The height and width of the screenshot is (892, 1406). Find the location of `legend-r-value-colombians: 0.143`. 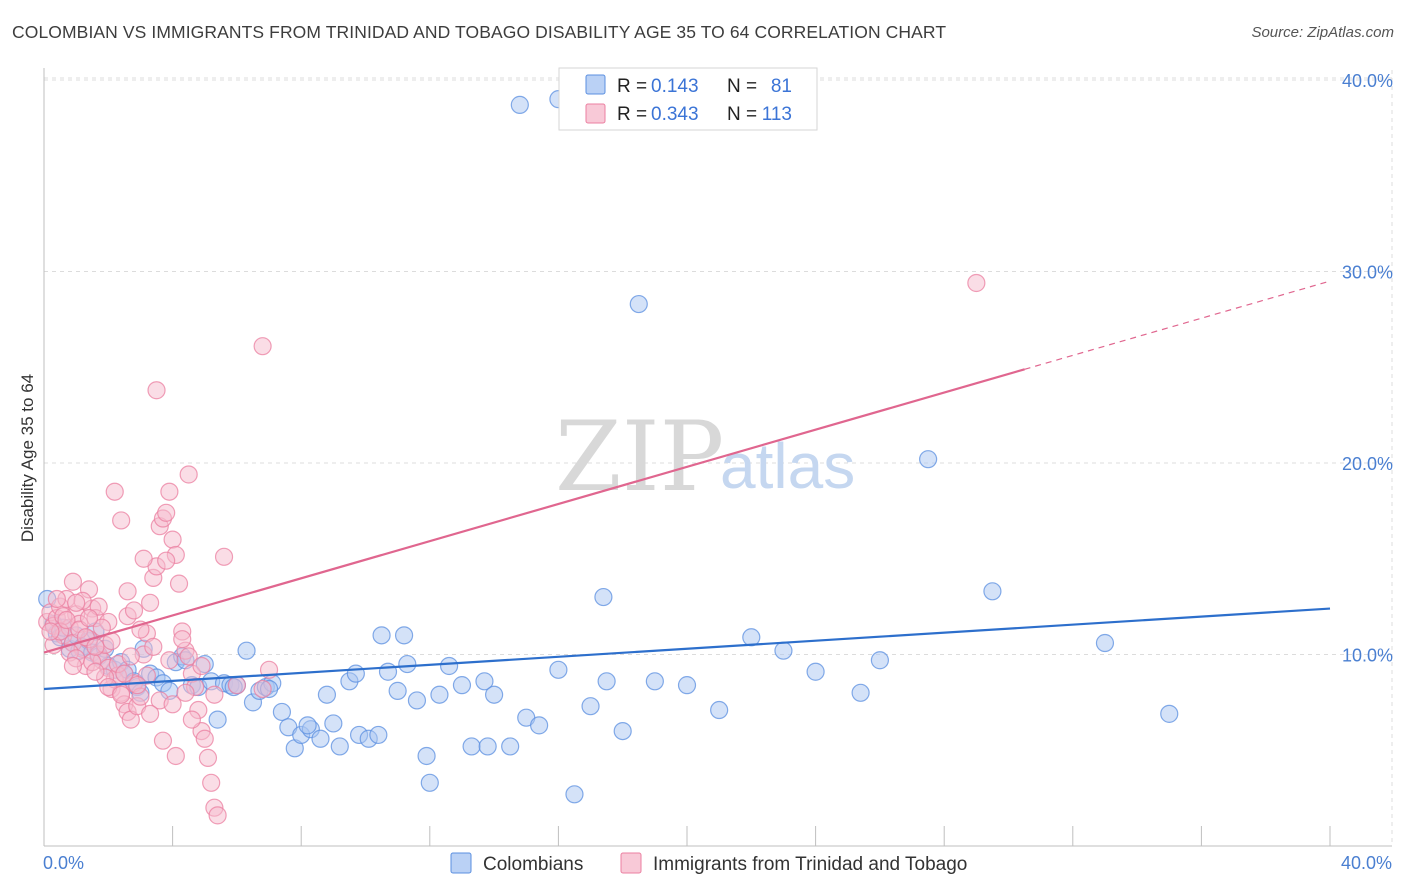

legend-r-value-colombians: 0.143 is located at coordinates (675, 86).